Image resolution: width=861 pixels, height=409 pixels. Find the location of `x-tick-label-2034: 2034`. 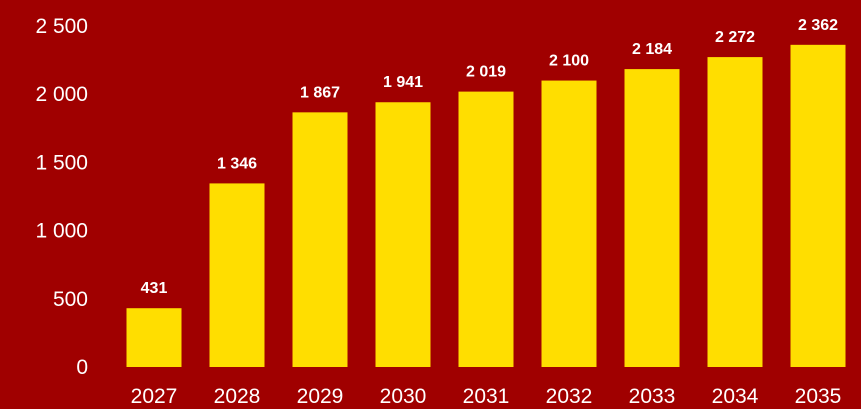

x-tick-label-2034: 2034 is located at coordinates (735, 396).